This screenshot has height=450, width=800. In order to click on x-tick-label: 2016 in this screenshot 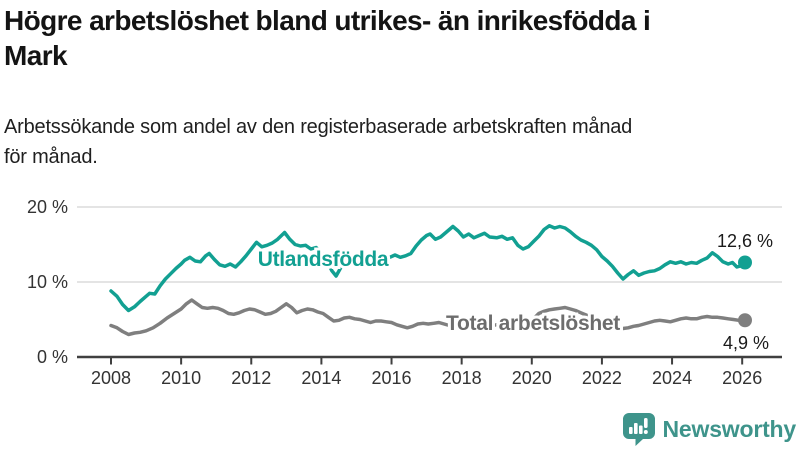, I will do `click(392, 378)`.